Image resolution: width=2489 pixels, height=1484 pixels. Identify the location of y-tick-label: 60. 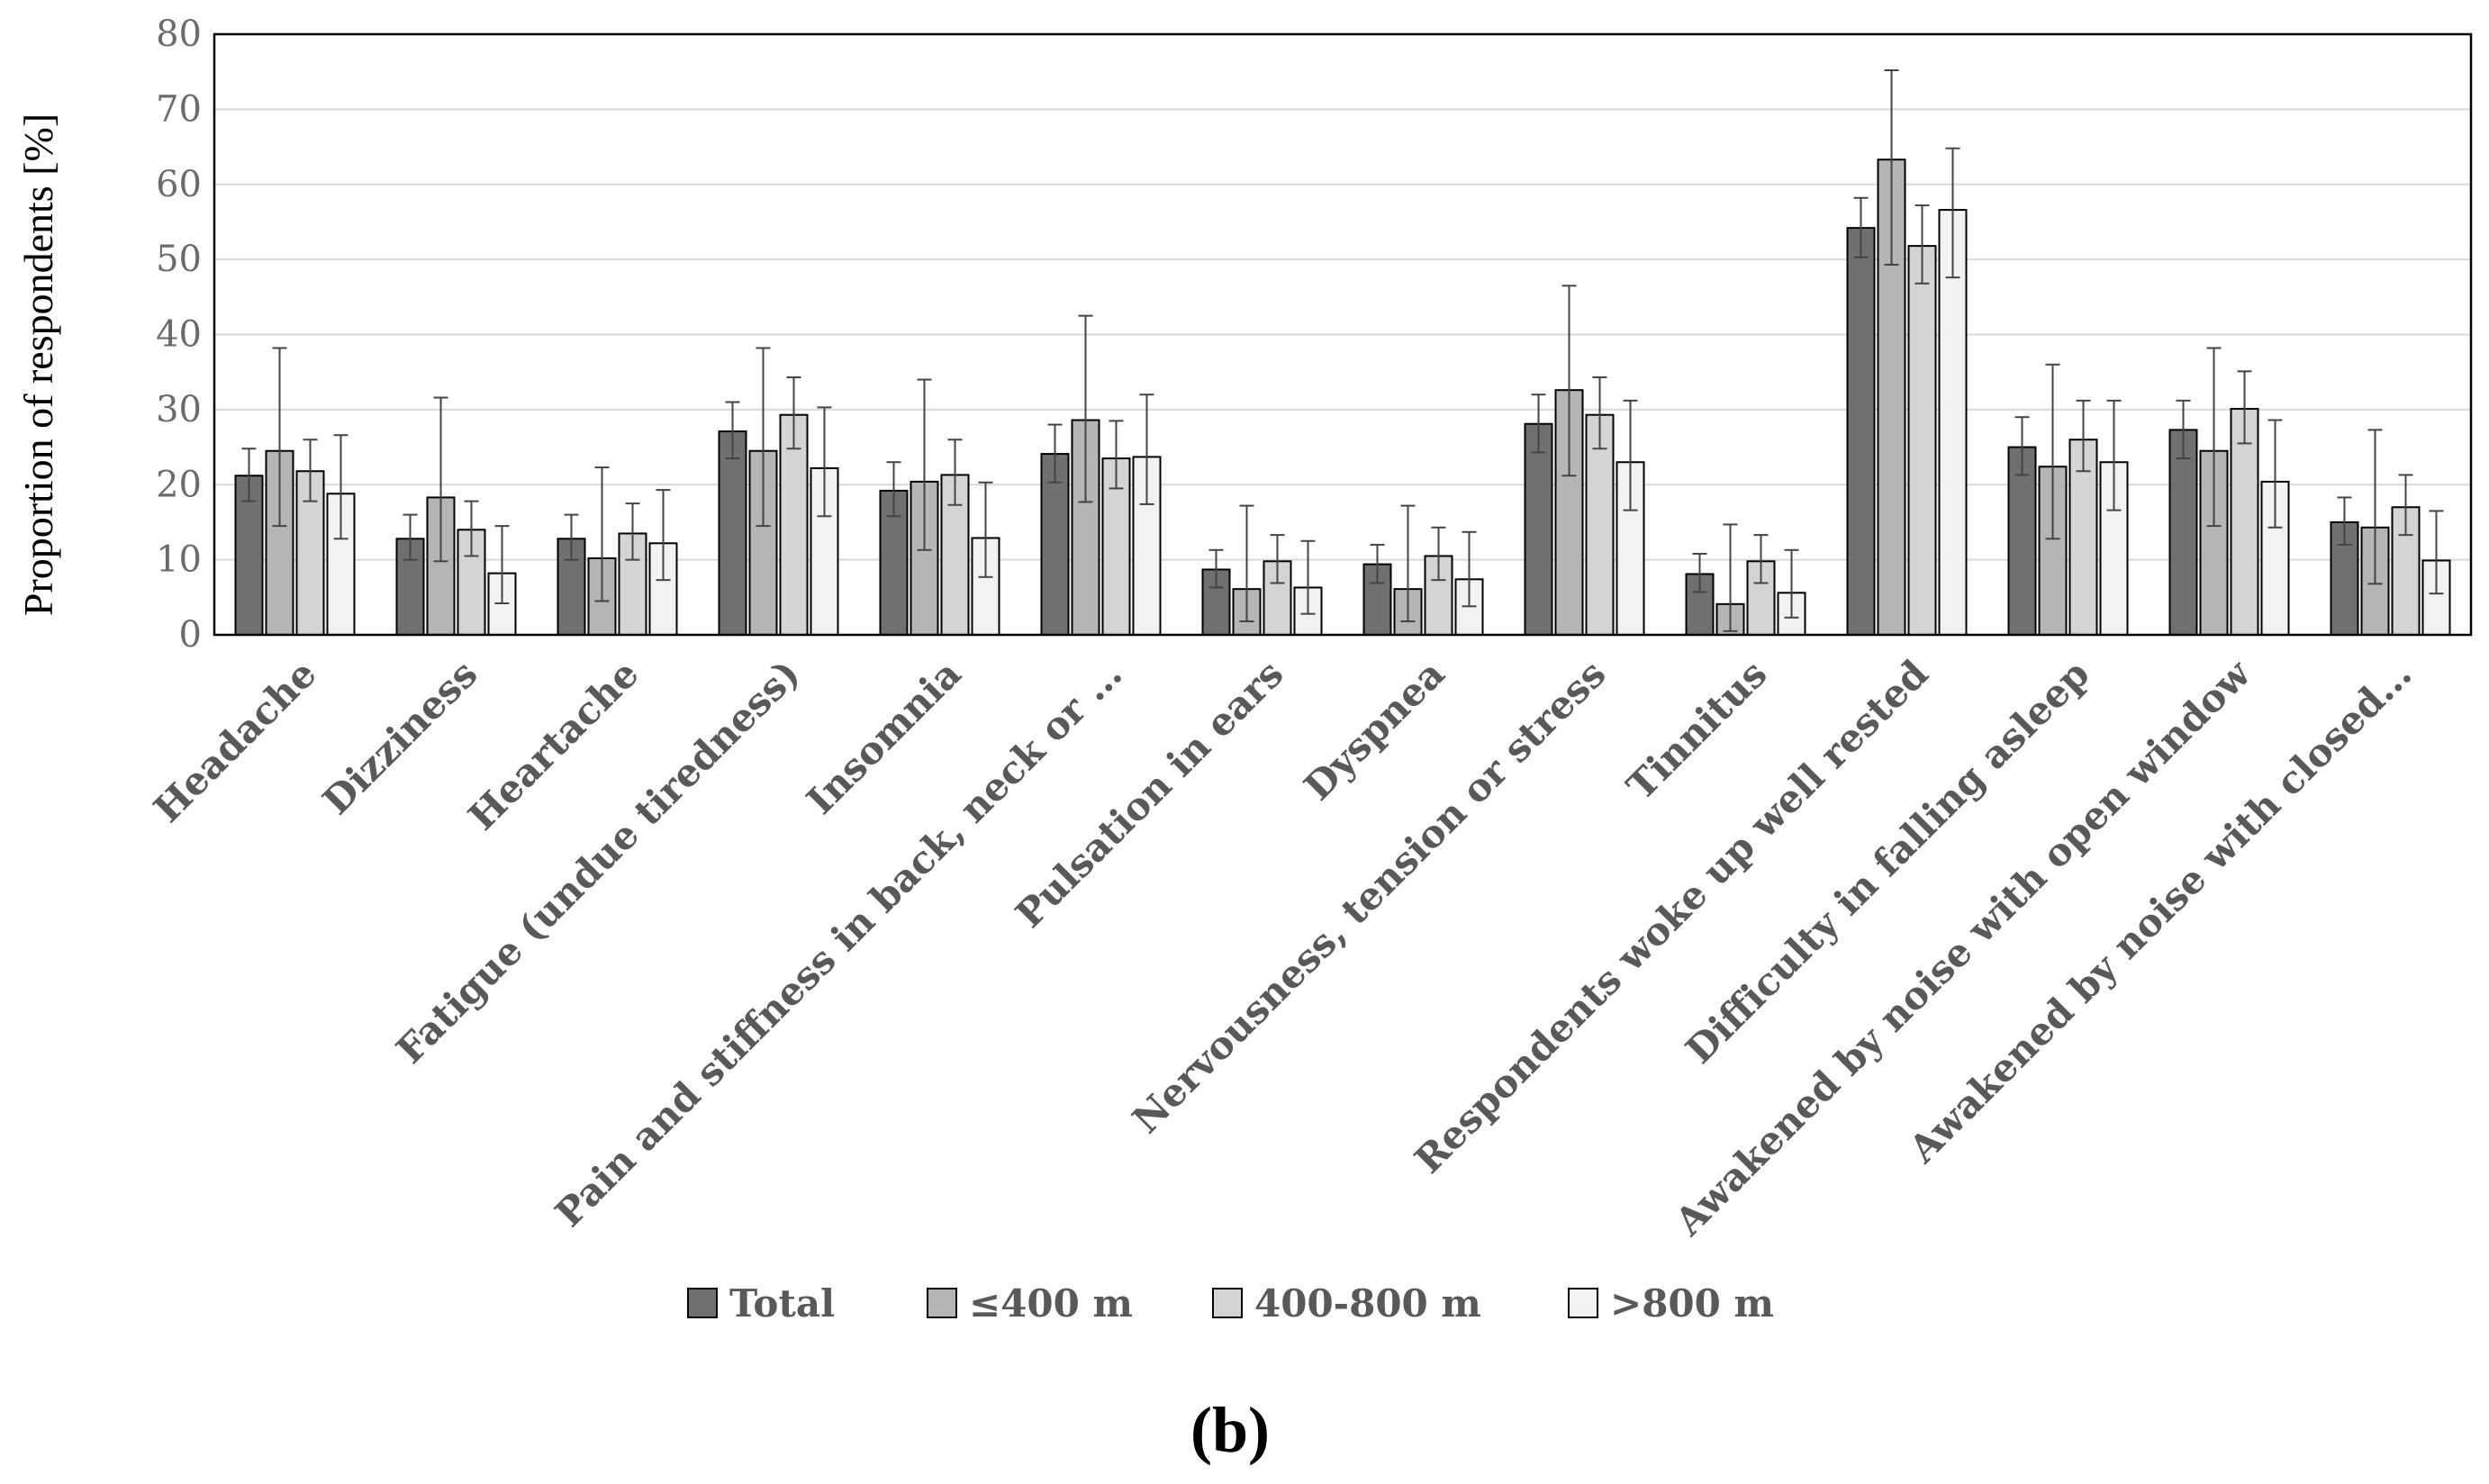
(179, 184).